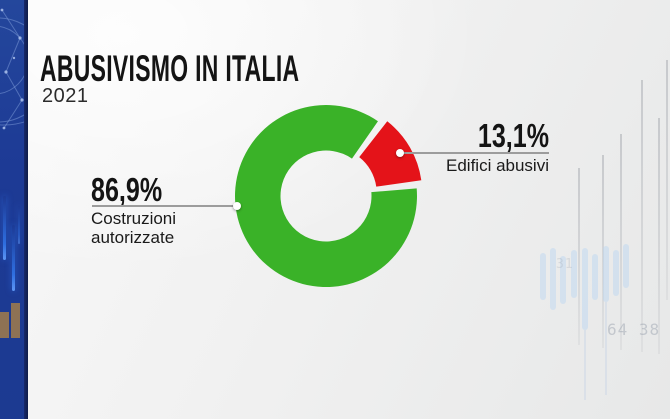 The width and height of the screenshot is (670, 419). What do you see at coordinates (134, 228) in the screenshot?
I see `category-label-costruzioni: Costruzioni autorizzate` at bounding box center [134, 228].